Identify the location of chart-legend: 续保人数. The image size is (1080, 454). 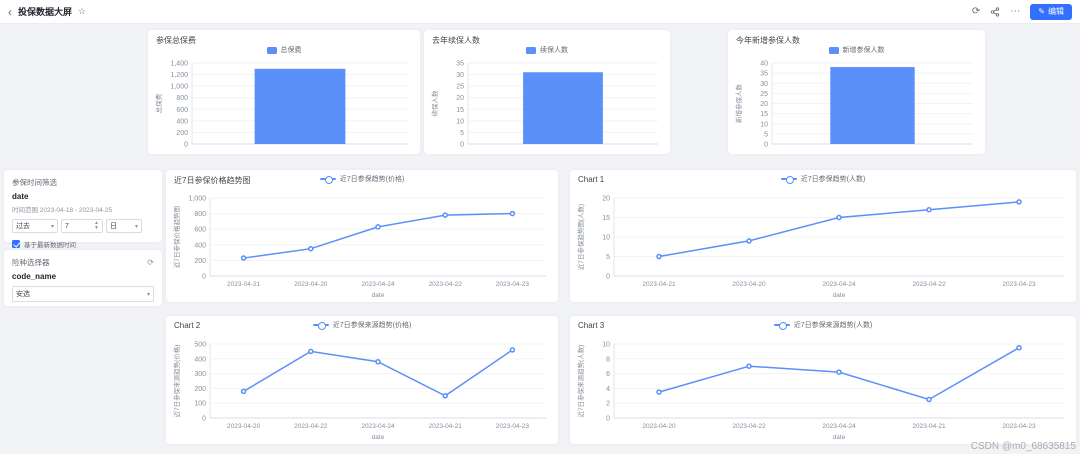
(547, 50).